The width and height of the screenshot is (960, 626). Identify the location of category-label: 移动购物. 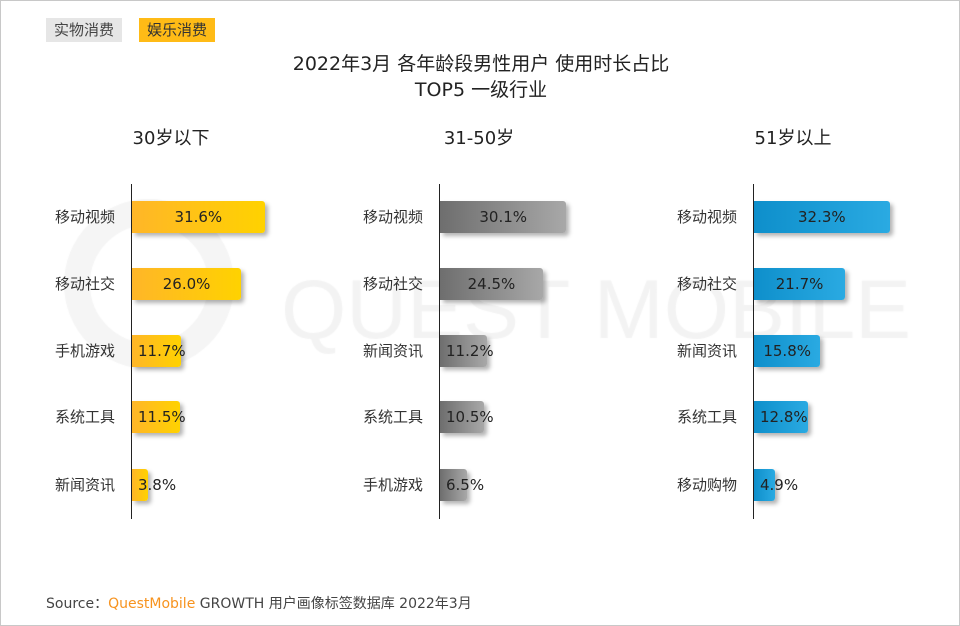
(706, 485).